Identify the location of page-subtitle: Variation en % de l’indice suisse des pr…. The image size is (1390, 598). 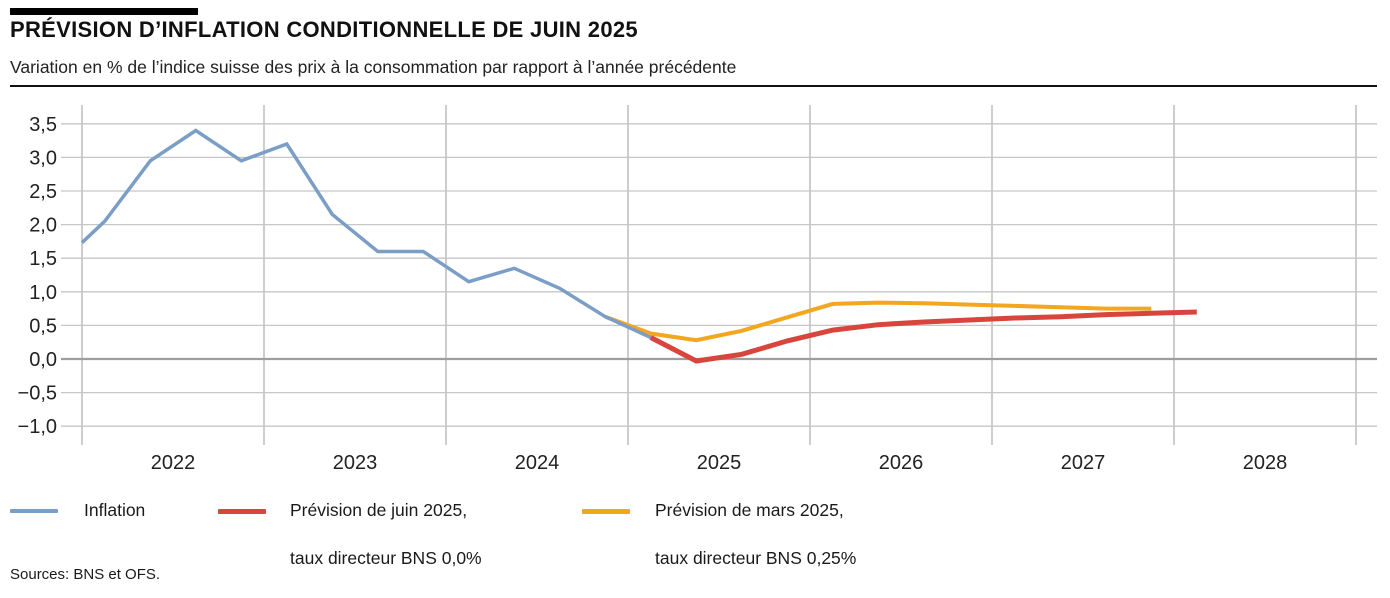
(373, 67).